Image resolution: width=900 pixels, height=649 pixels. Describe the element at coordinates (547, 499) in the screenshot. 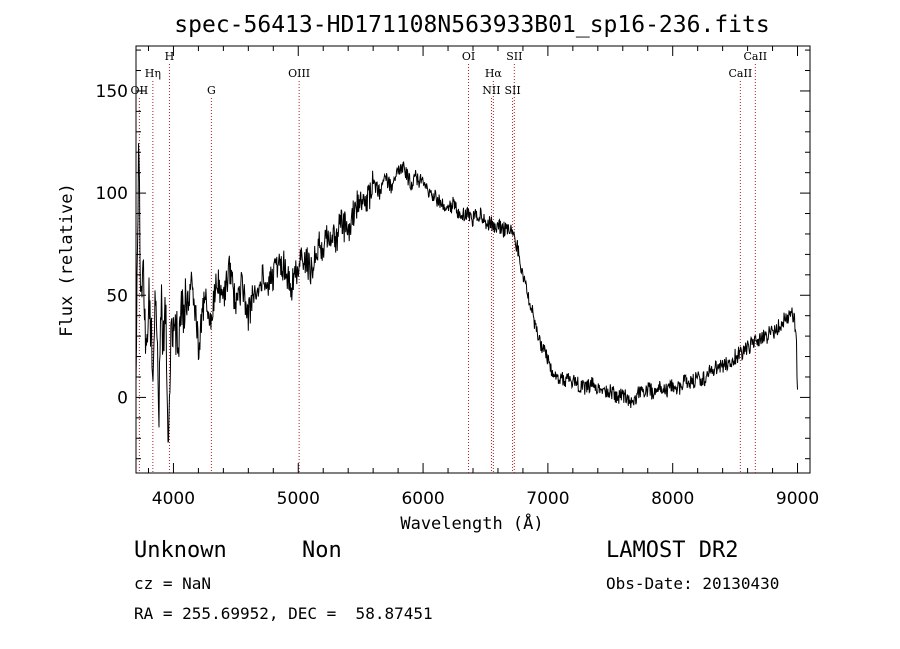

I see `x-tick-label: 7000` at that location.